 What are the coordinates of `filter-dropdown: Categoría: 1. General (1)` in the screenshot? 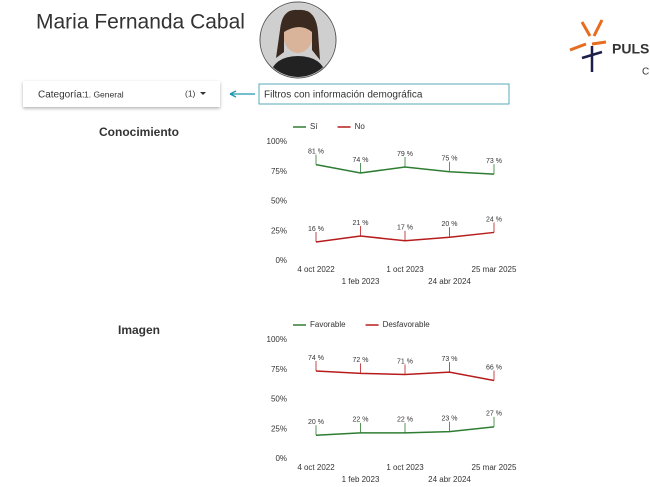 It's located at (121, 94).